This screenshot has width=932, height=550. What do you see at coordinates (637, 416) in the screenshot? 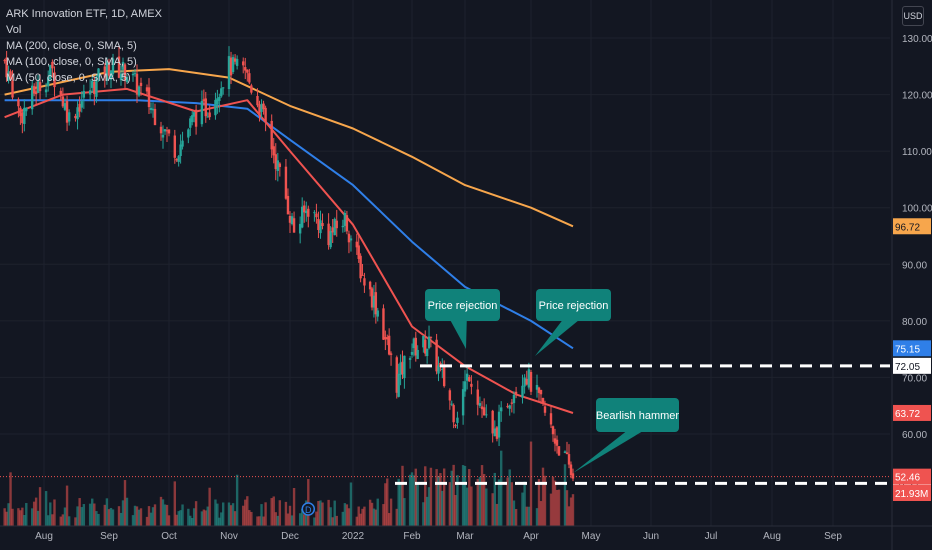
I see `callout-text: Bearlish hammer` at bounding box center [637, 416].